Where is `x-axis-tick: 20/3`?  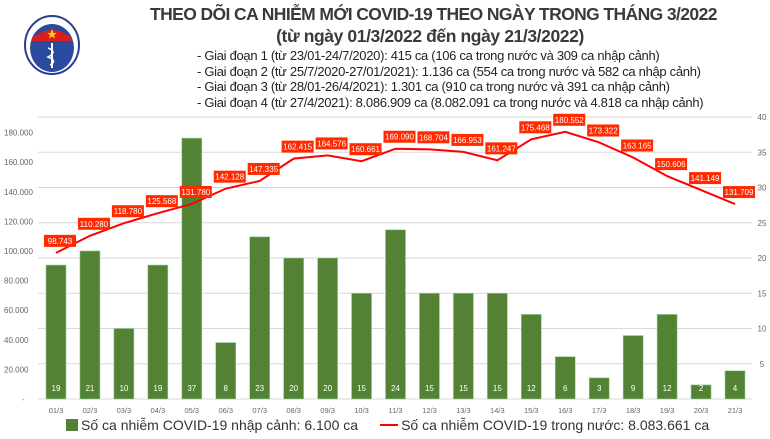 x-axis-tick: 20/3 is located at coordinates (701, 410).